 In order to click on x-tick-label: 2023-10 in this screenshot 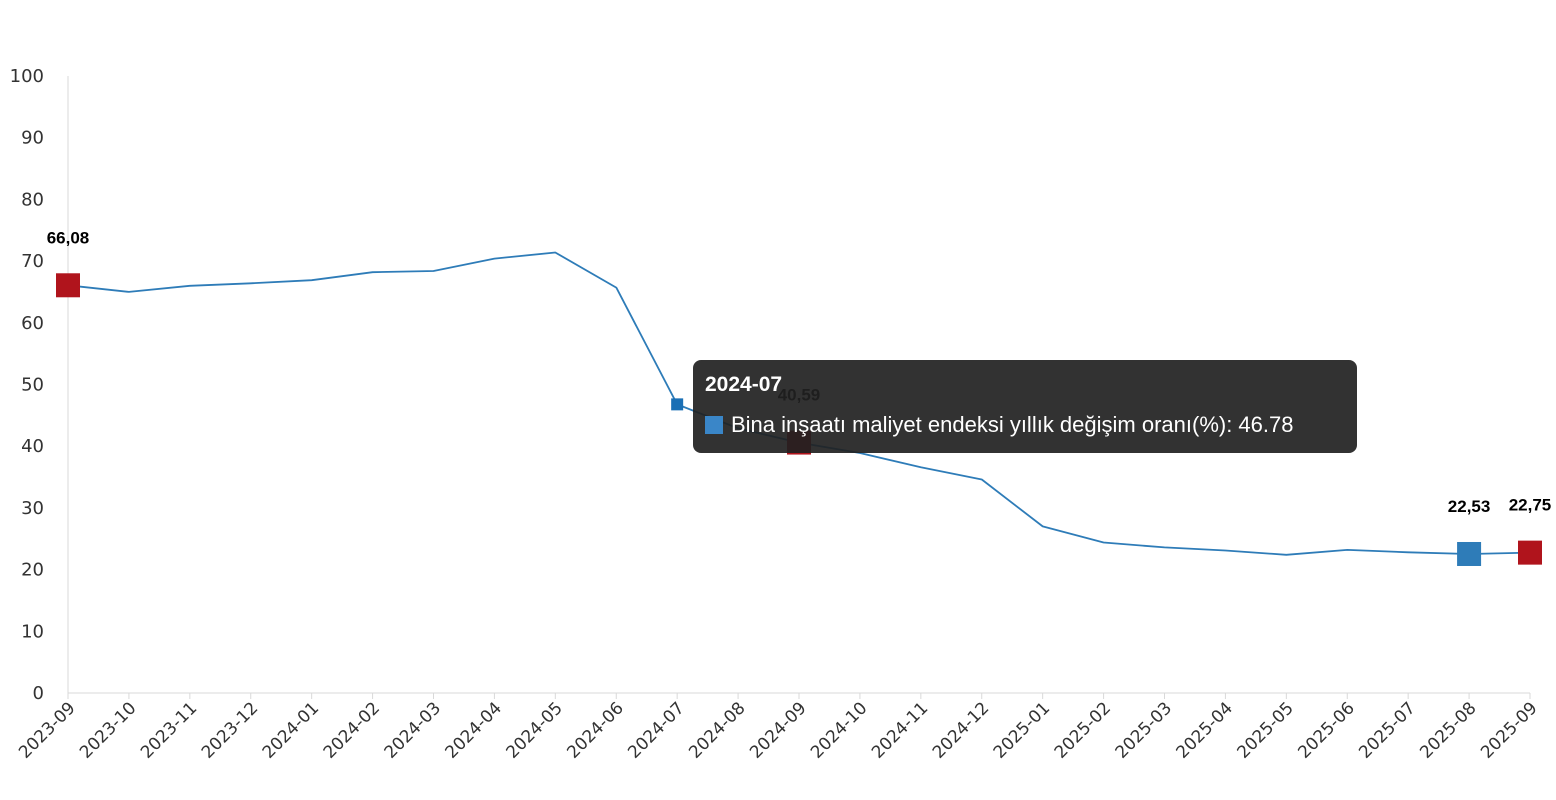, I will do `click(108, 730)`.